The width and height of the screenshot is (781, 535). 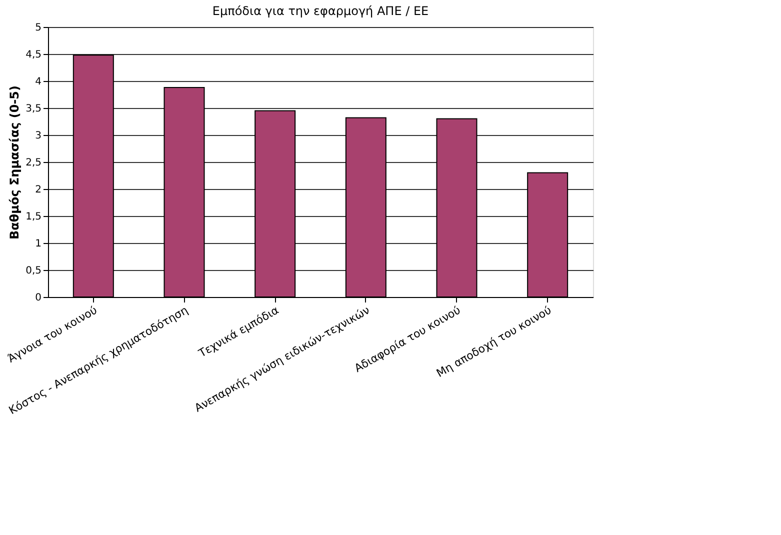 What do you see at coordinates (38, 190) in the screenshot?
I see `y-tick-label: 2` at bounding box center [38, 190].